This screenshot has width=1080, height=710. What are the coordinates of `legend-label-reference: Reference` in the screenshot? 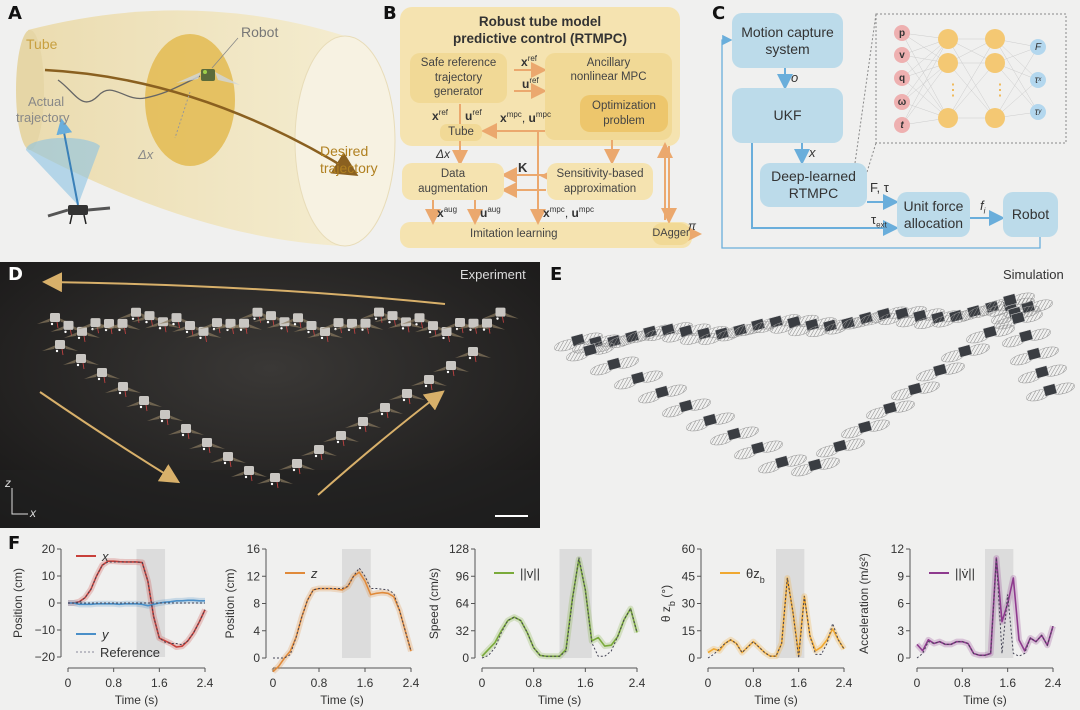 It's located at (130, 652).